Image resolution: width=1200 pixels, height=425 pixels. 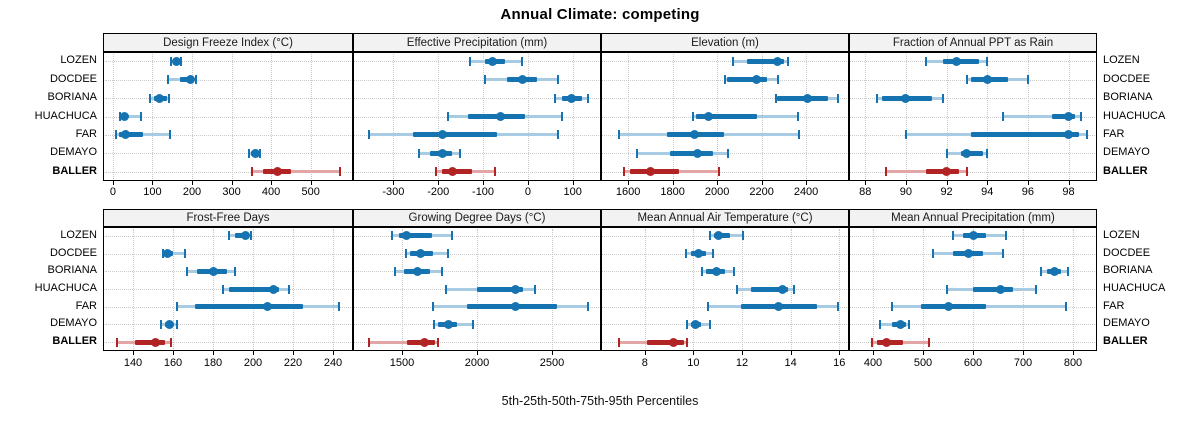 What do you see at coordinates (1027, 192) in the screenshot?
I see `axis-tick-label: 96` at bounding box center [1027, 192].